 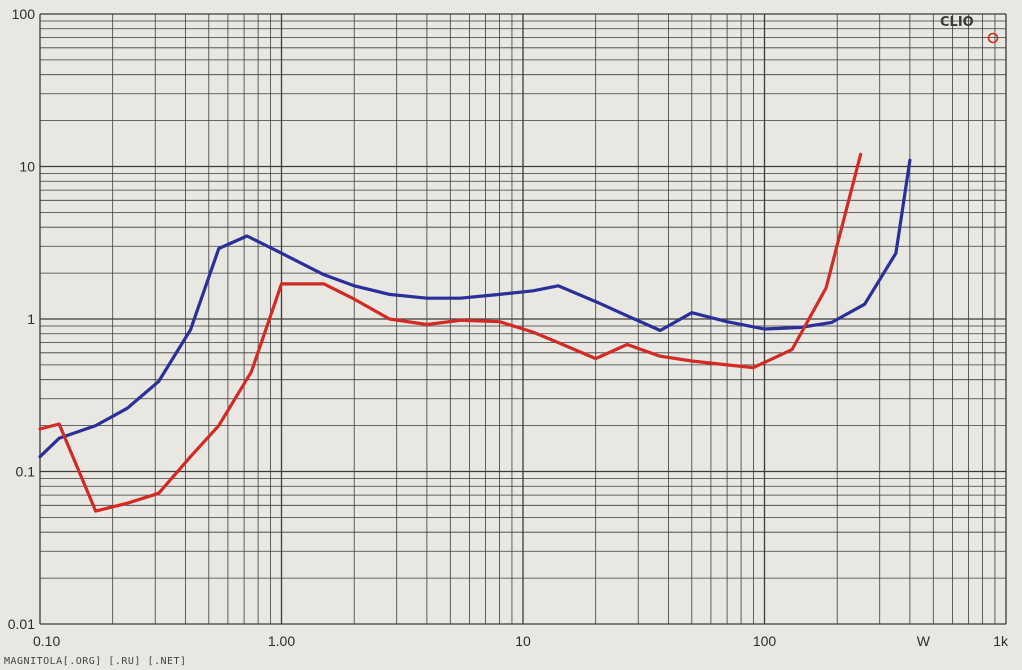 What do you see at coordinates (24, 14) in the screenshot?
I see `y-tick-label: 100` at bounding box center [24, 14].